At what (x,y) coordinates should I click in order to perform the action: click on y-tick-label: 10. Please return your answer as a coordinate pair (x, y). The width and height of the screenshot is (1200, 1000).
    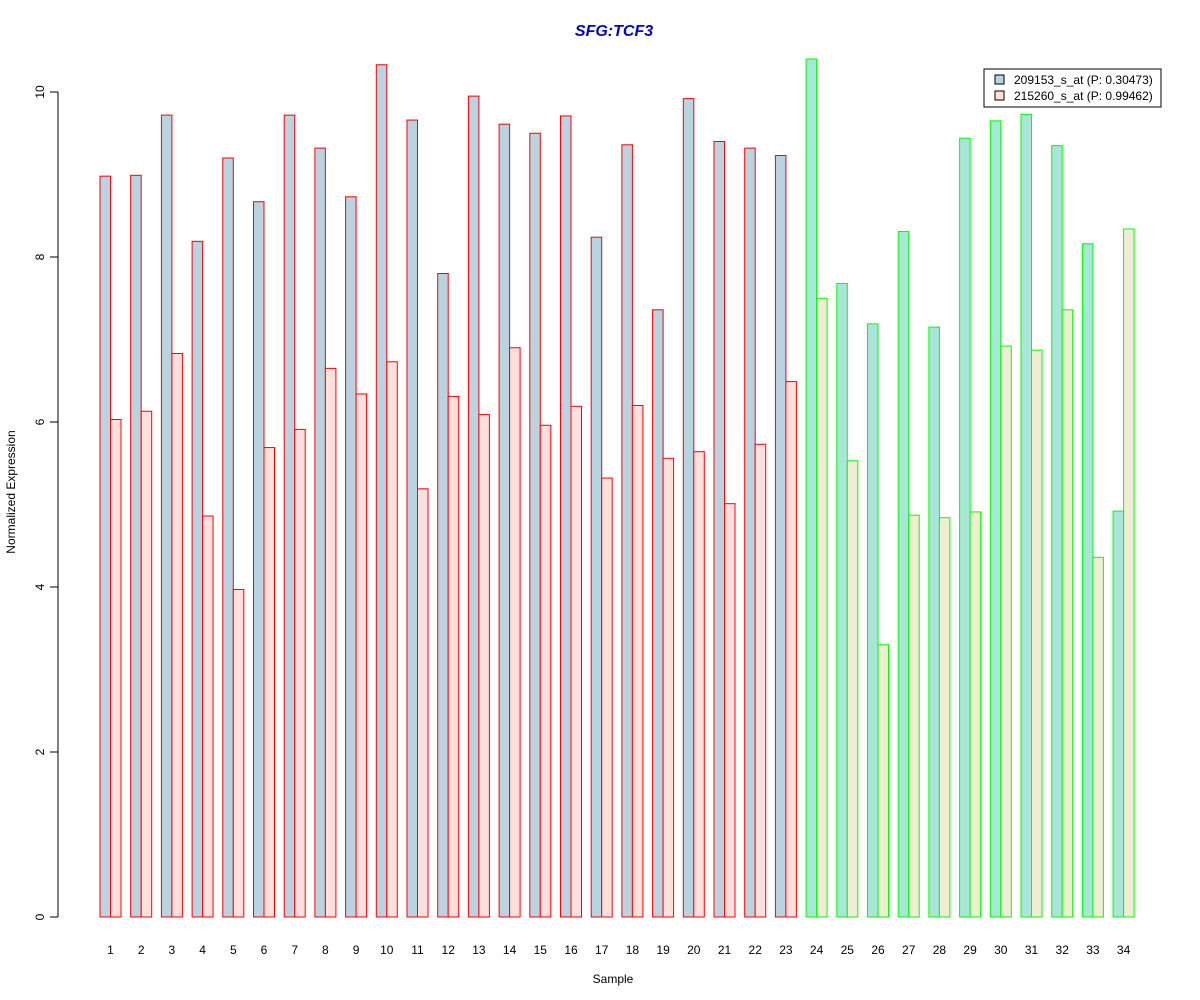
    Looking at the image, I should click on (40, 92).